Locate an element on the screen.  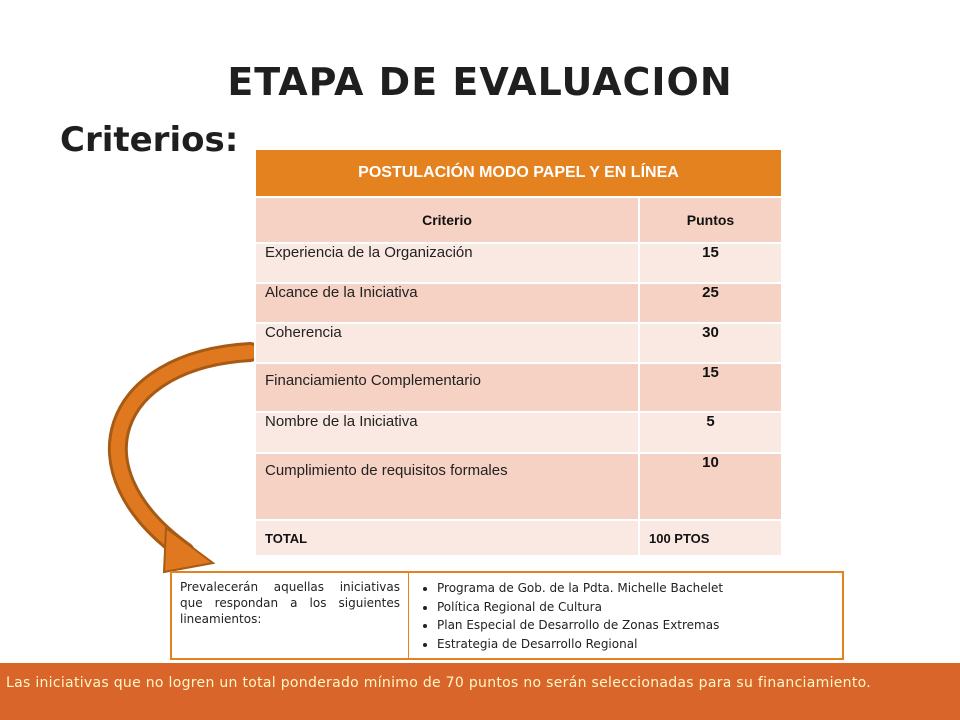
list-item: Estrategia de Desarrollo Regional is located at coordinates (635, 644).